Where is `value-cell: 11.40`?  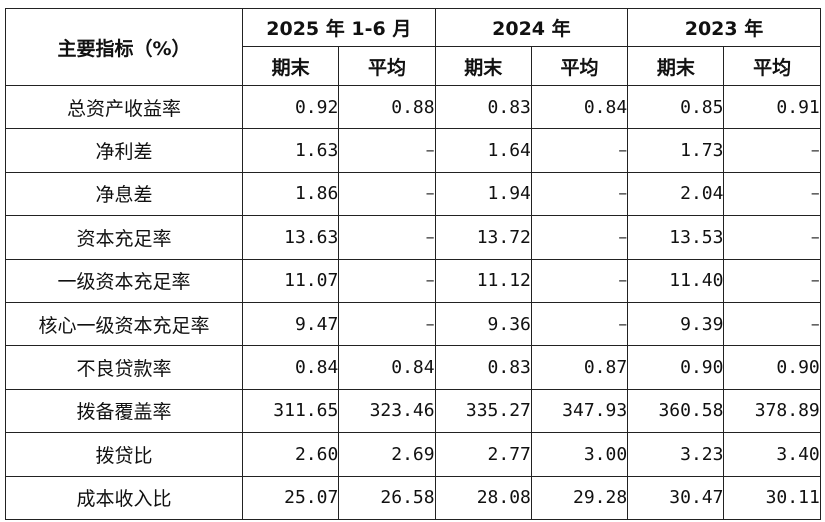
value-cell: 11.40 is located at coordinates (676, 280).